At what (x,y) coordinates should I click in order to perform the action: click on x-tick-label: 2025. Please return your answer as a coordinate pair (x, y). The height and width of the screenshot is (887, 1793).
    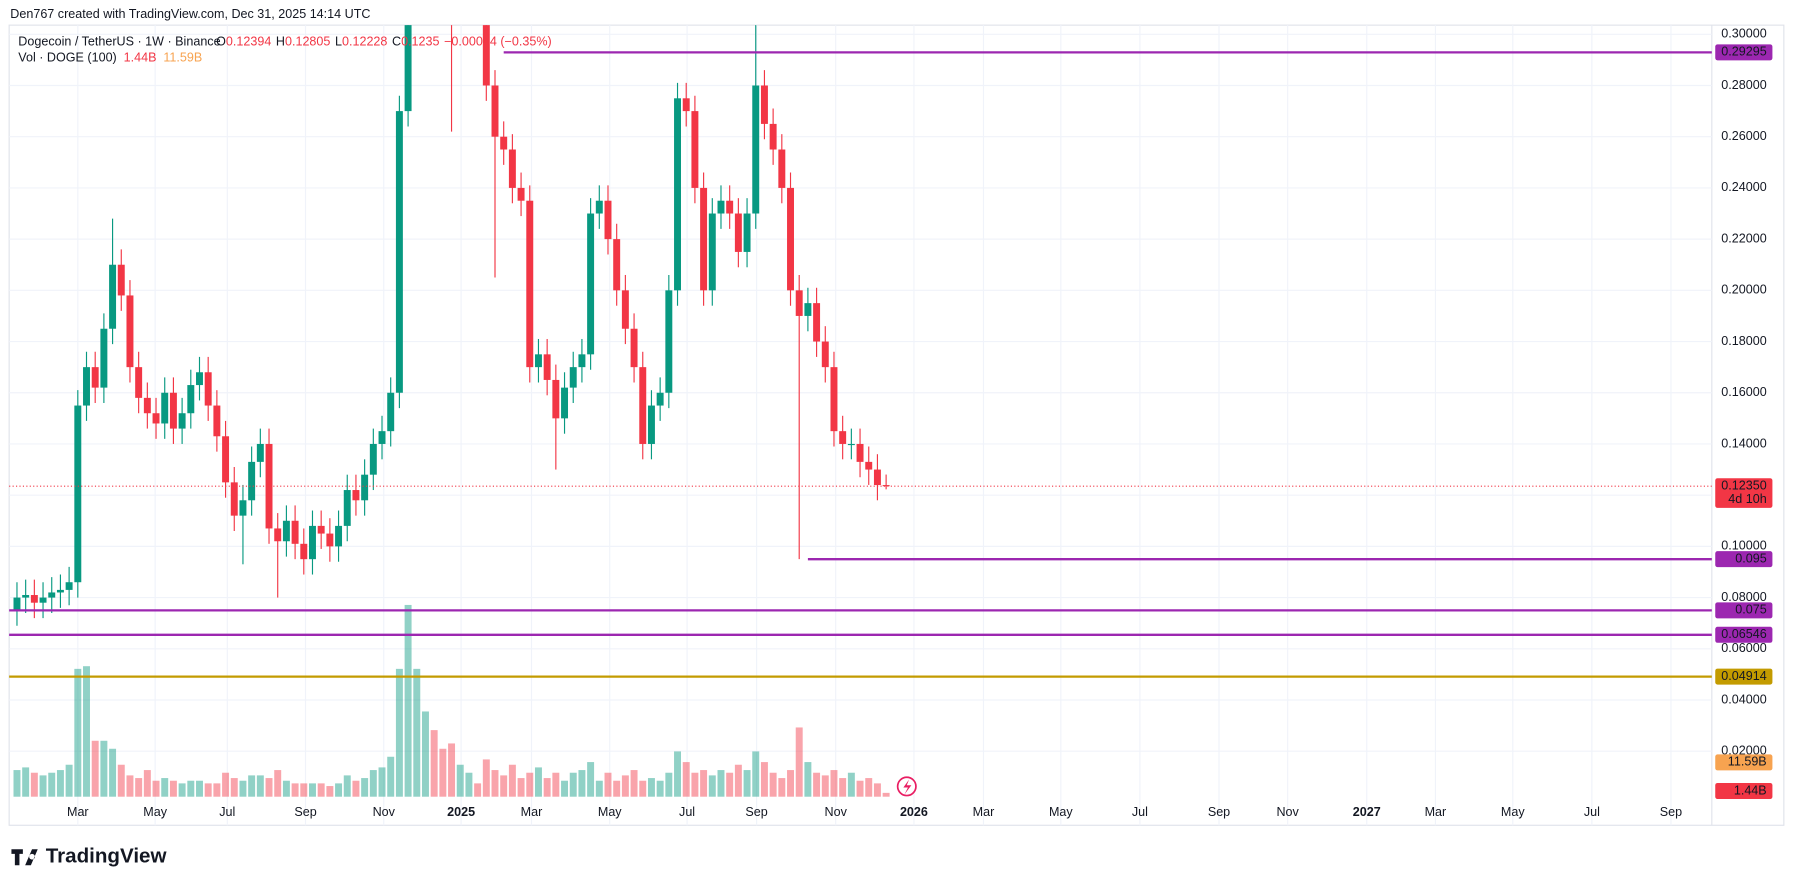
    Looking at the image, I should click on (461, 812).